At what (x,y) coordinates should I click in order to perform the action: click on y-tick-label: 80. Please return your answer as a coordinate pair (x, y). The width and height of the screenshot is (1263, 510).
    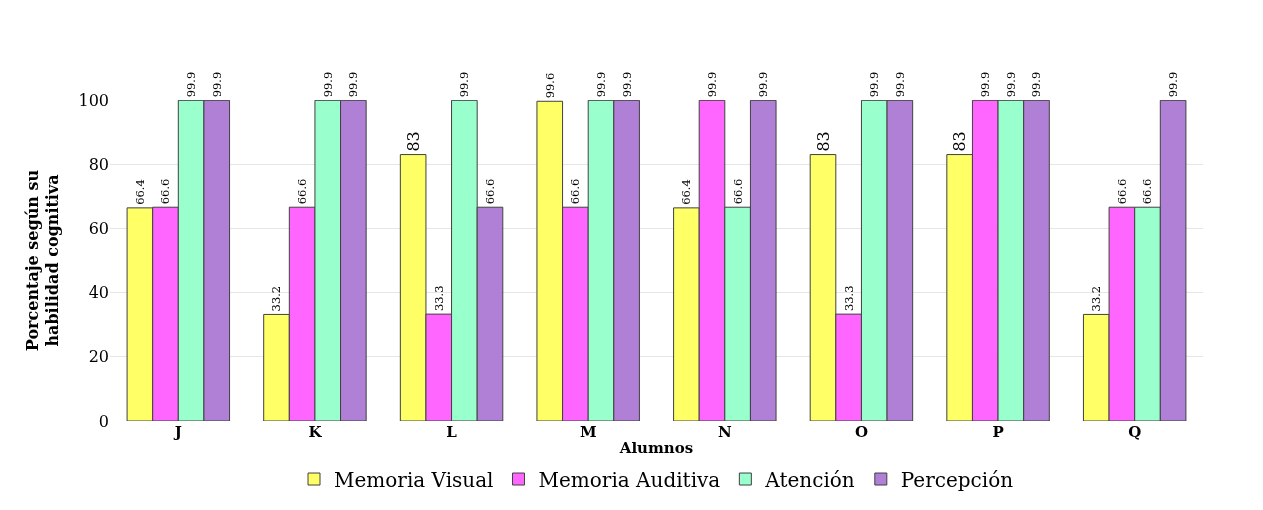
    Looking at the image, I should click on (98, 164).